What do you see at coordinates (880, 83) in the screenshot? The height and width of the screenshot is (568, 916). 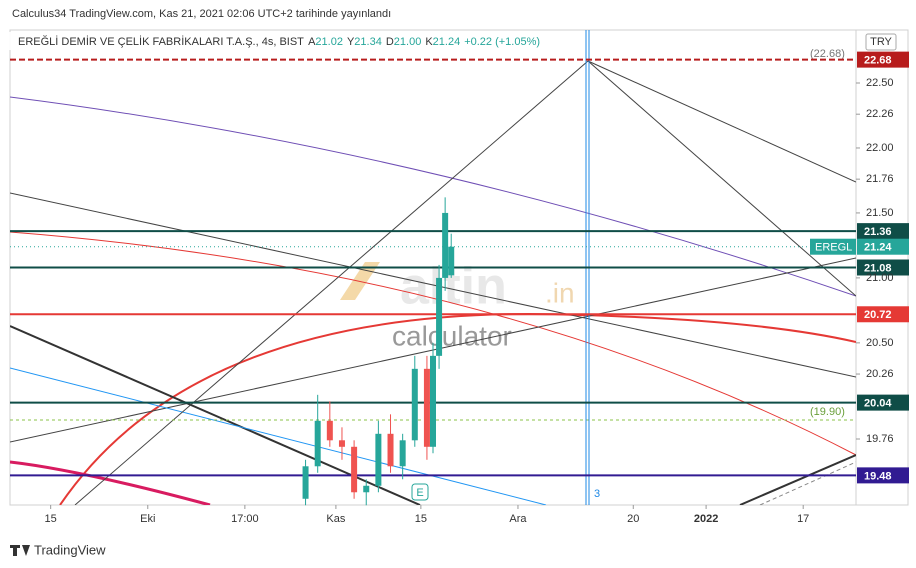 I see `y-tick-label: 22.50` at bounding box center [880, 83].